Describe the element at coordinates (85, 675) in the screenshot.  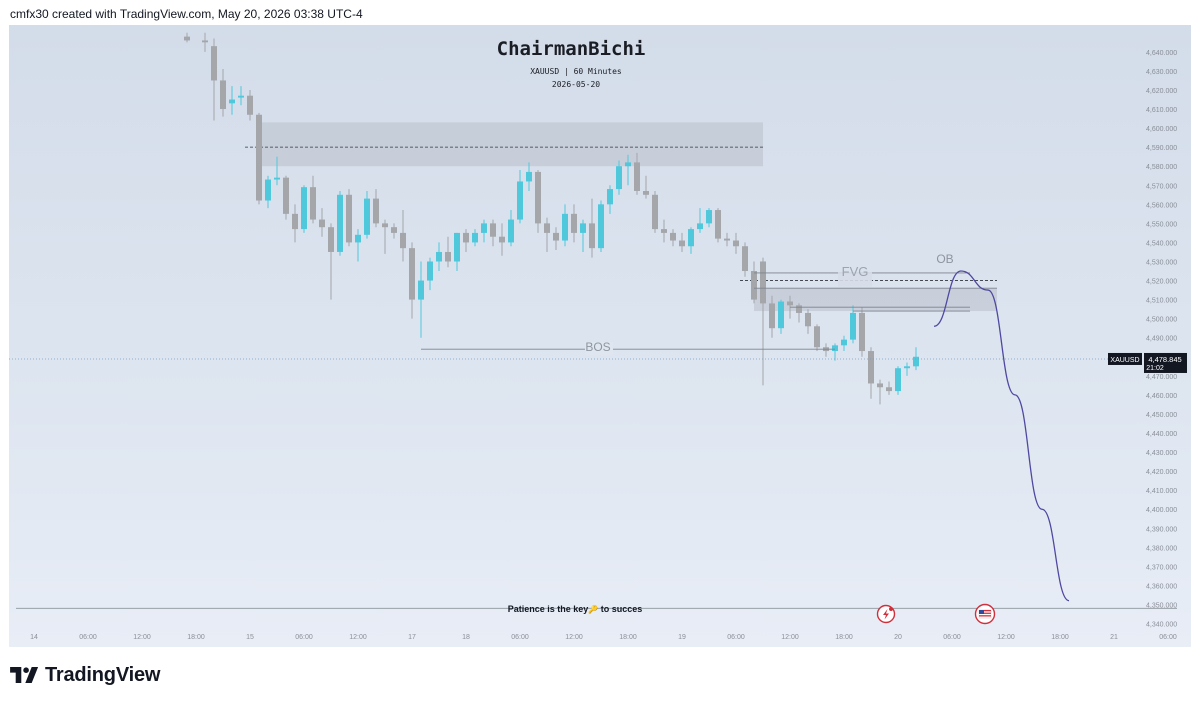
I see `tradingview-logo: TradingView` at that location.